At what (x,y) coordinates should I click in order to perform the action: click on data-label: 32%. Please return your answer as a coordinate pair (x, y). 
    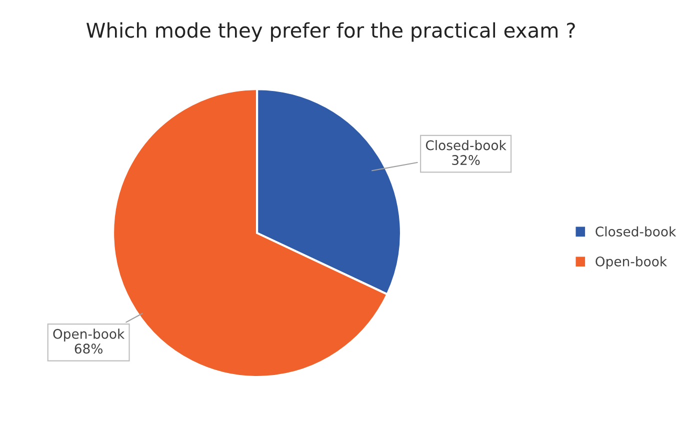
    Looking at the image, I should click on (466, 160).